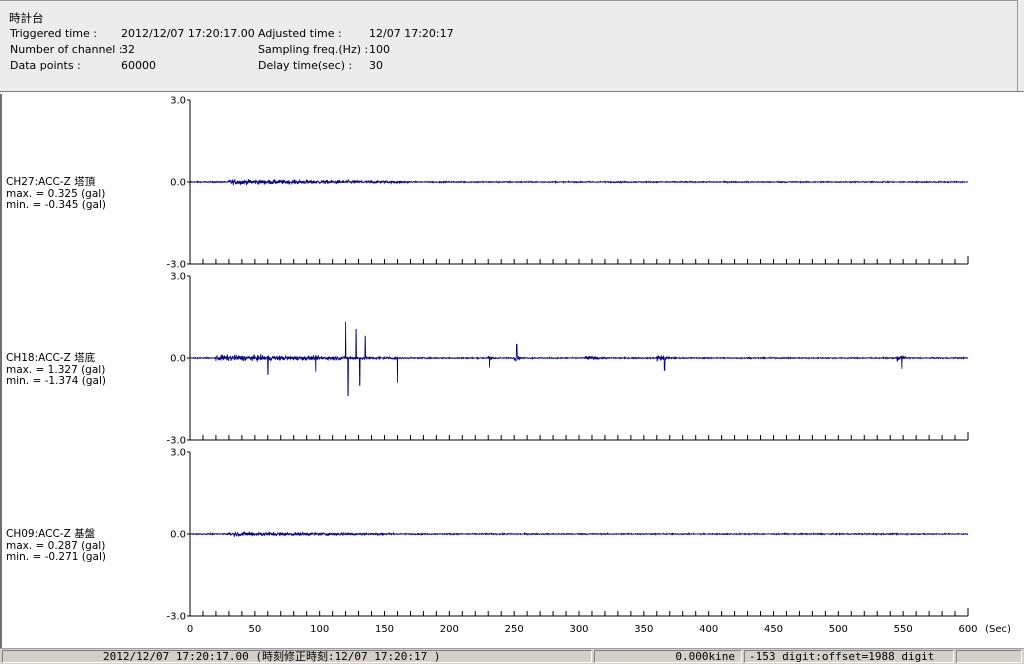  I want to click on channel-max: max. = 1.327 (gal), so click(56, 369).